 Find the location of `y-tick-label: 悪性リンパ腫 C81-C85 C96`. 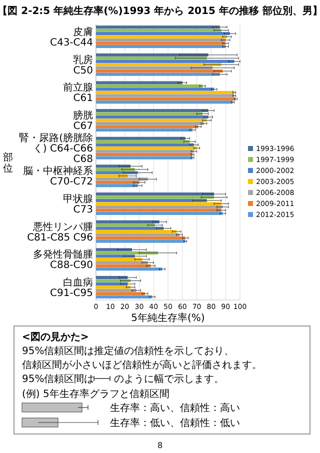

y-tick-label: 悪性リンパ腫 C81-C85 C96 is located at coordinates (60, 232).